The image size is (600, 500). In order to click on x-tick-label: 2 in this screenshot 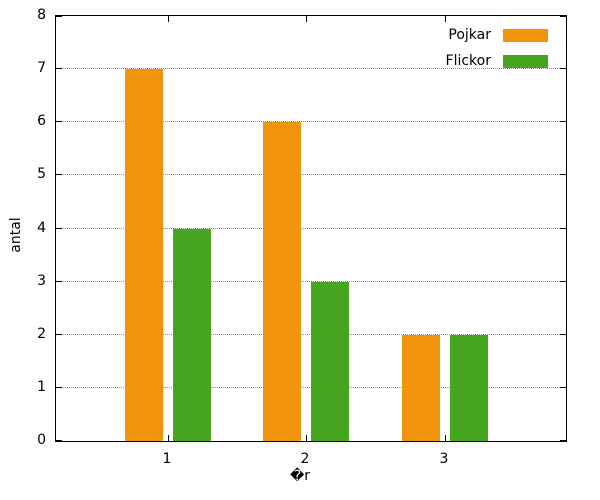, I will do `click(305, 459)`.